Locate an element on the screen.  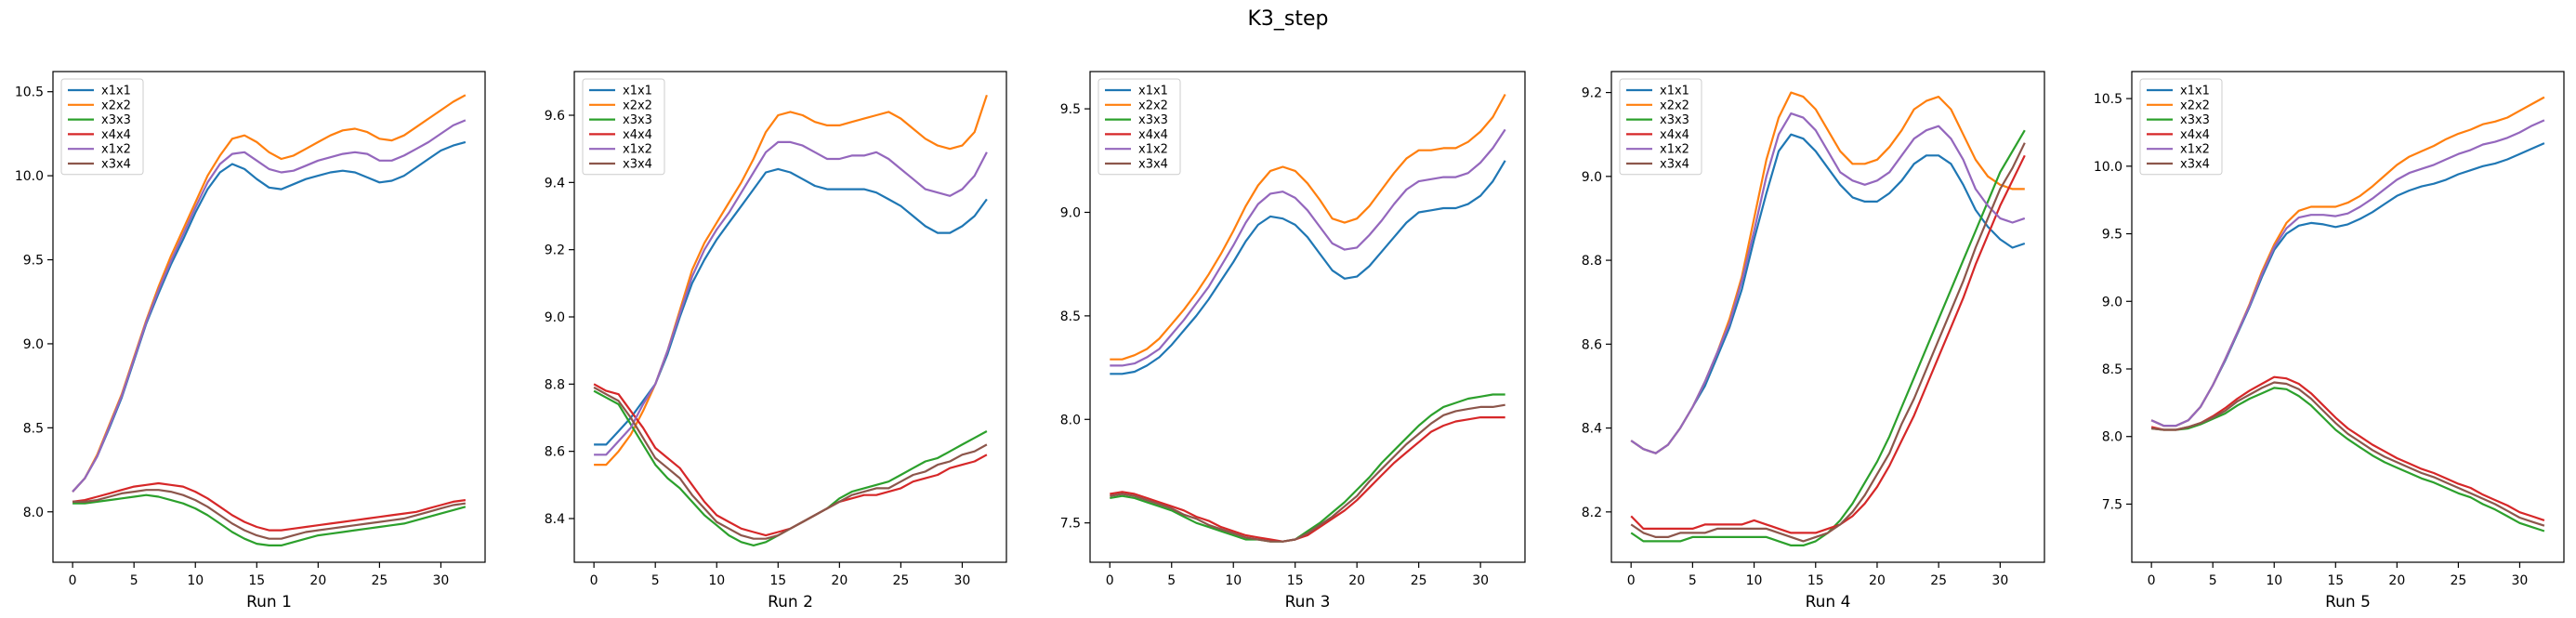
y-axis: 7.5 8.0 8.5 9.0 9.5 10.0 10.5 is located at coordinates (2113, 302).